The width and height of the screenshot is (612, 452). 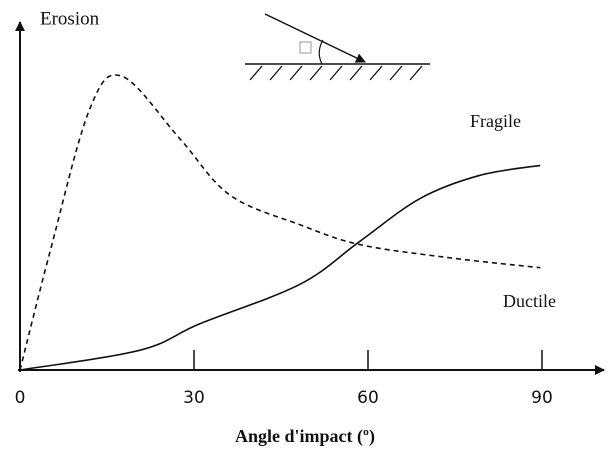 I want to click on x-tick-label: 0, so click(x=20, y=398).